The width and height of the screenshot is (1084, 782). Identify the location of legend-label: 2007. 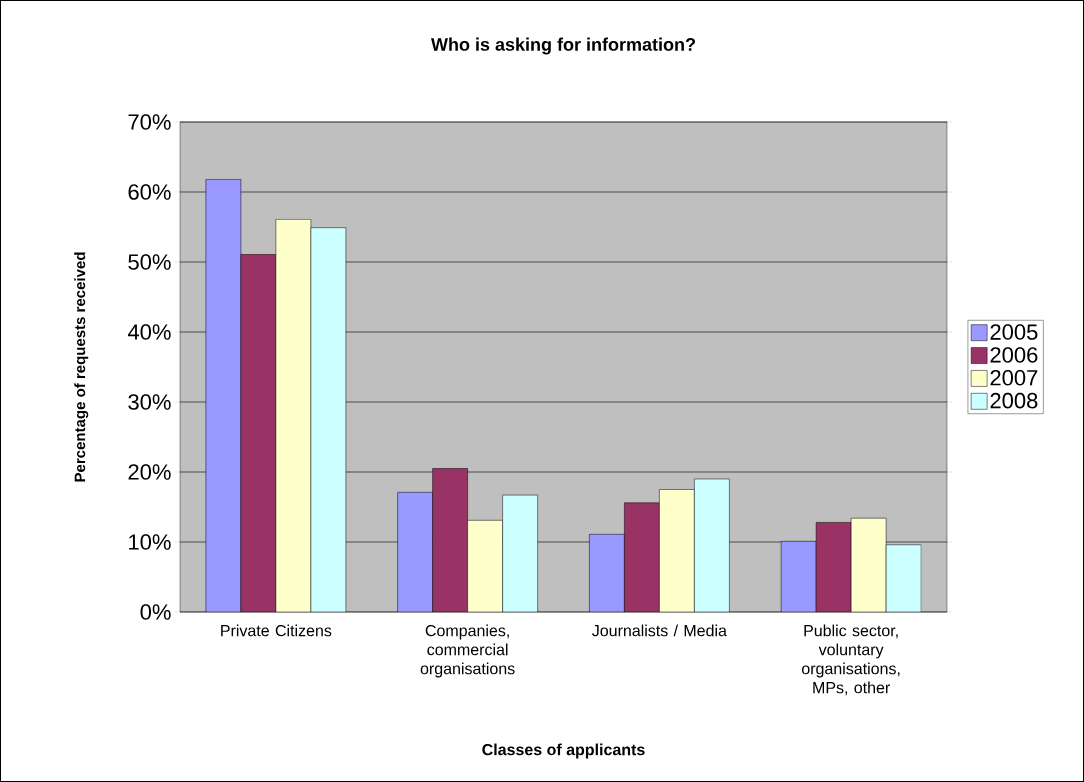
(1014, 377).